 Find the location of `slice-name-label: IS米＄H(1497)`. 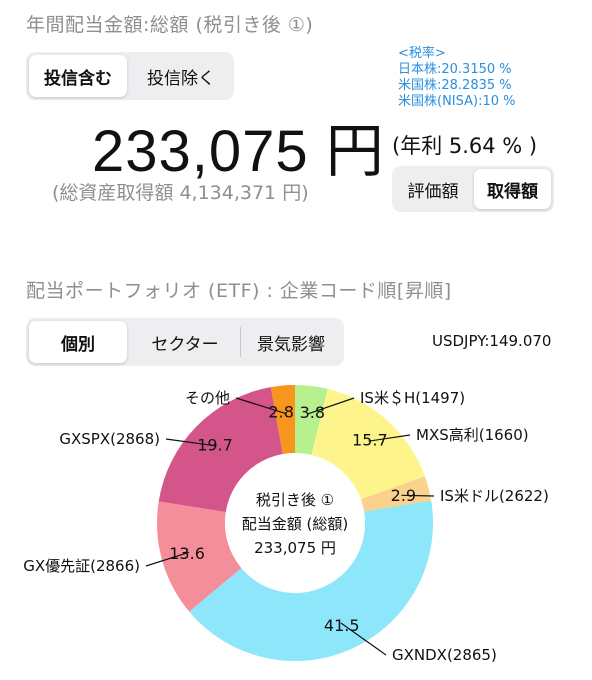

slice-name-label: IS米＄H(1497) is located at coordinates (412, 398).